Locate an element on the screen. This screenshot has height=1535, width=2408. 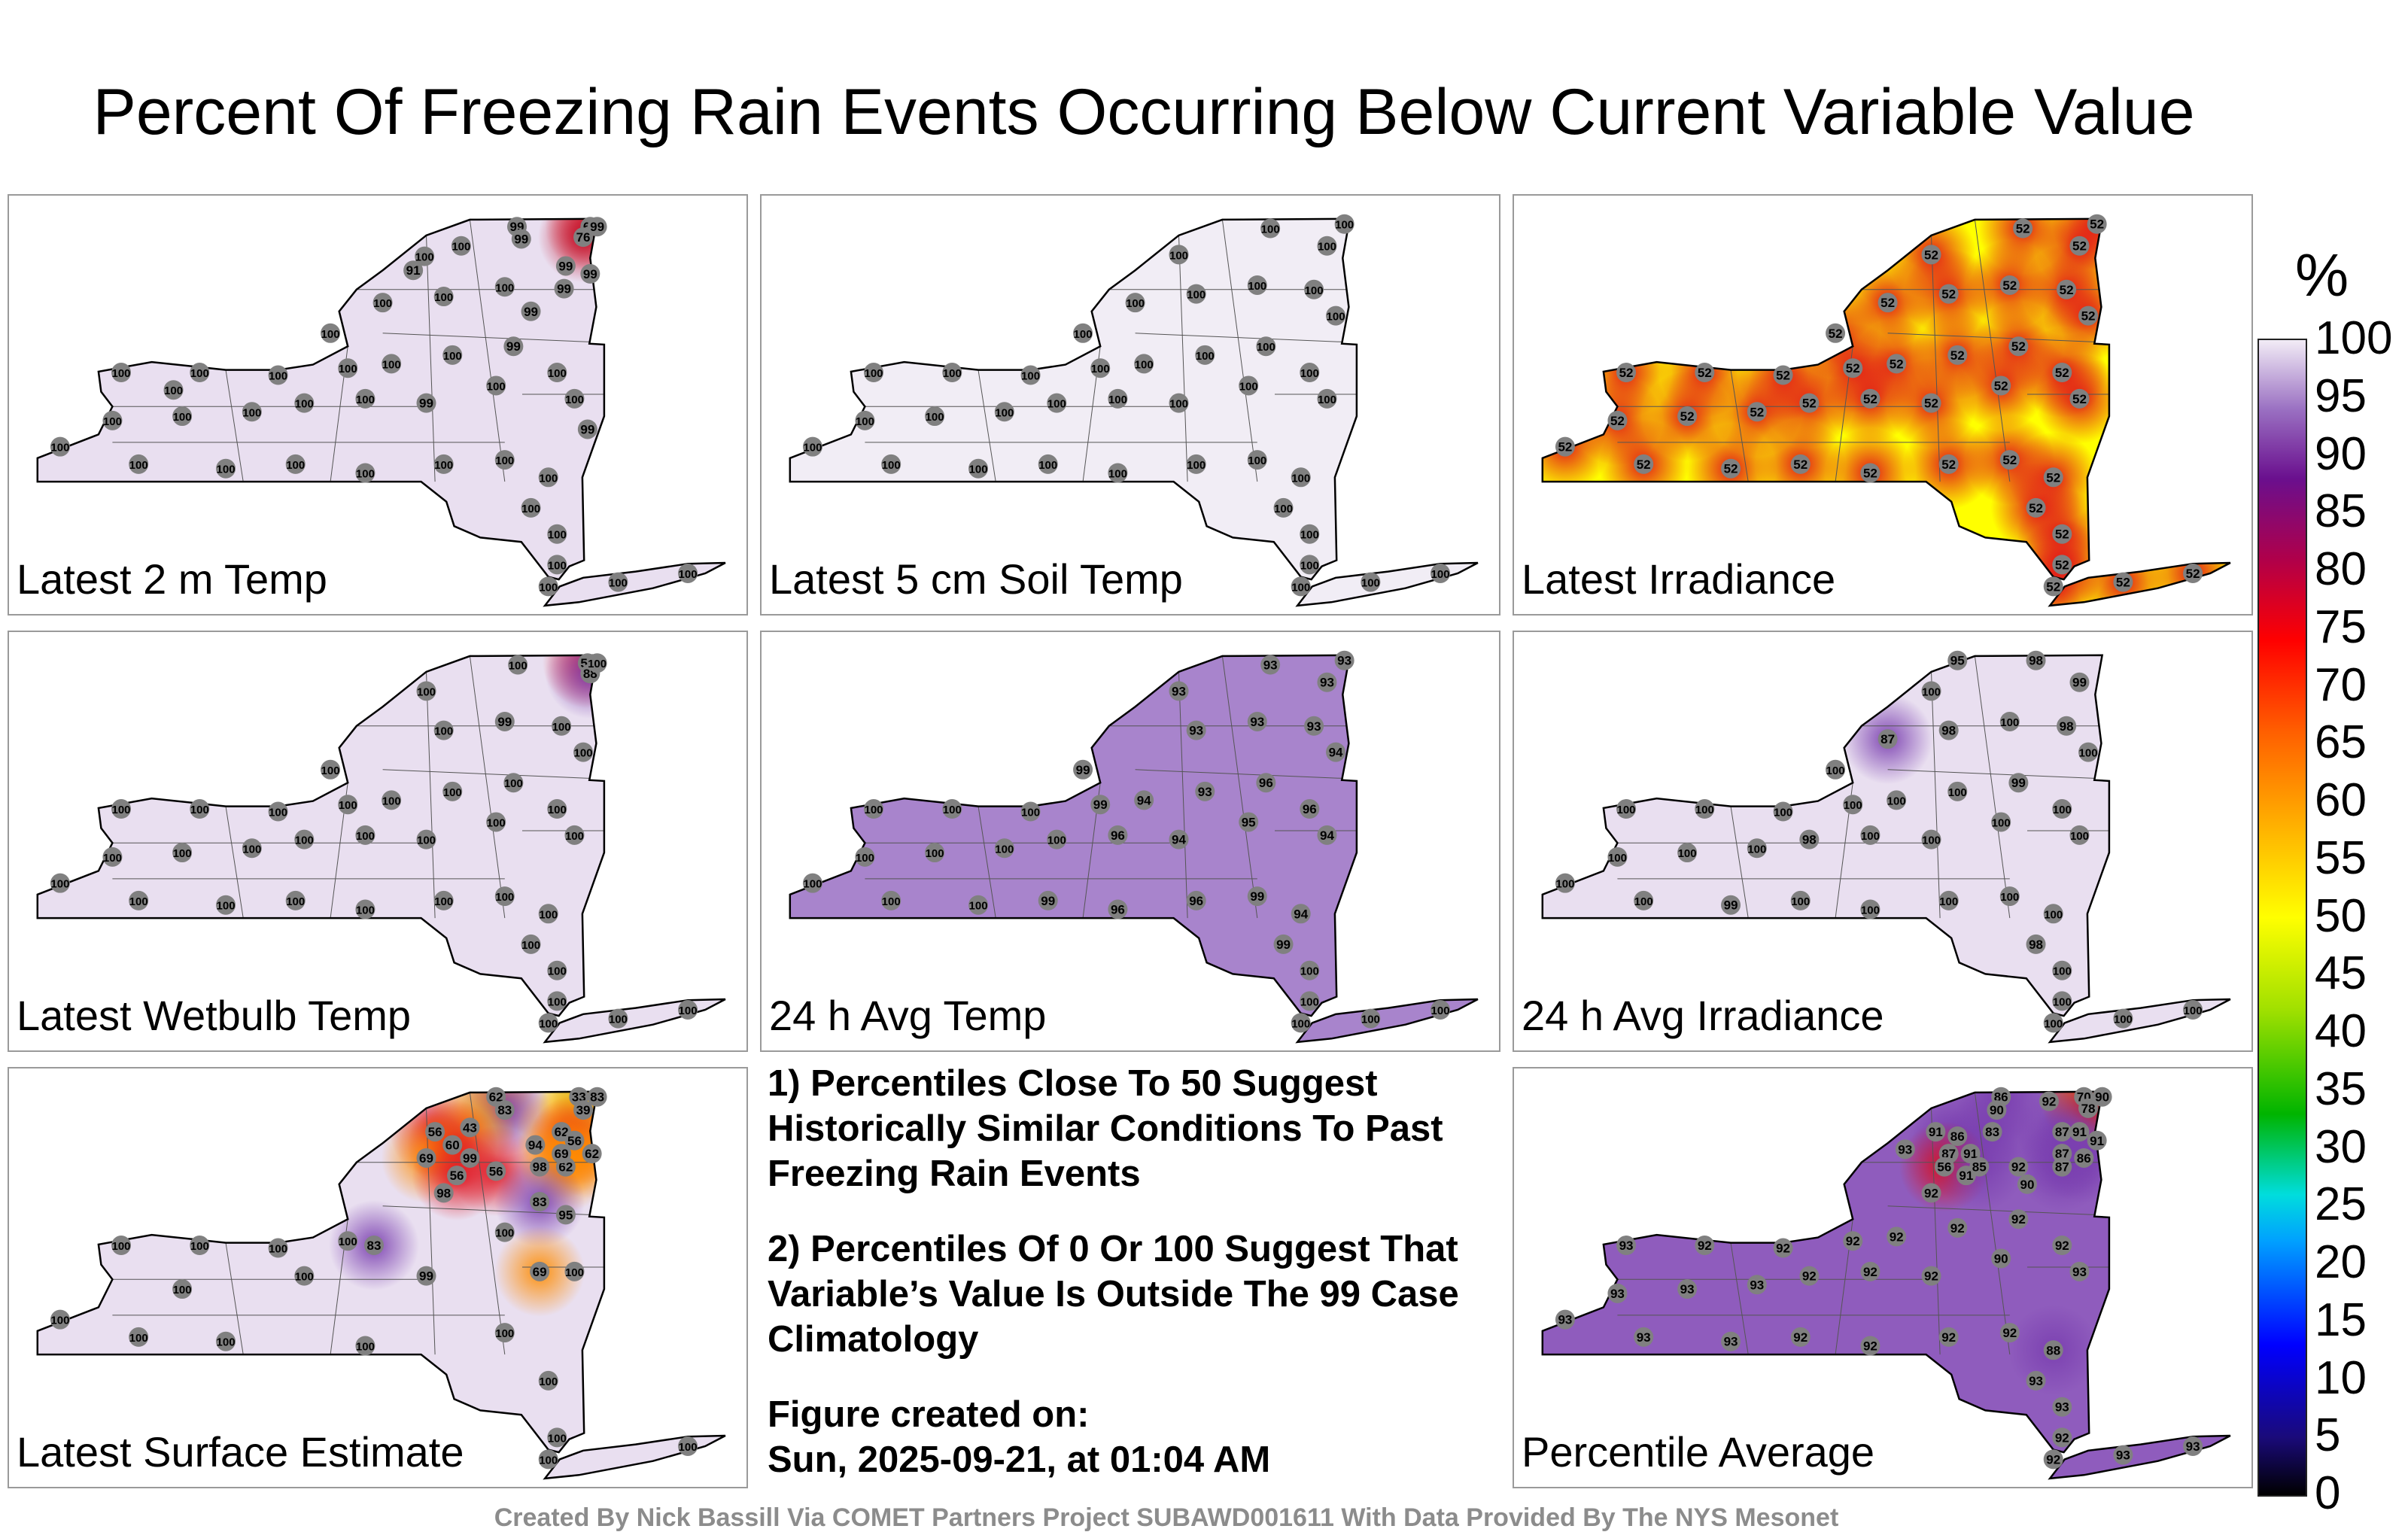
station-value: 98 is located at coordinates (2036, 945).